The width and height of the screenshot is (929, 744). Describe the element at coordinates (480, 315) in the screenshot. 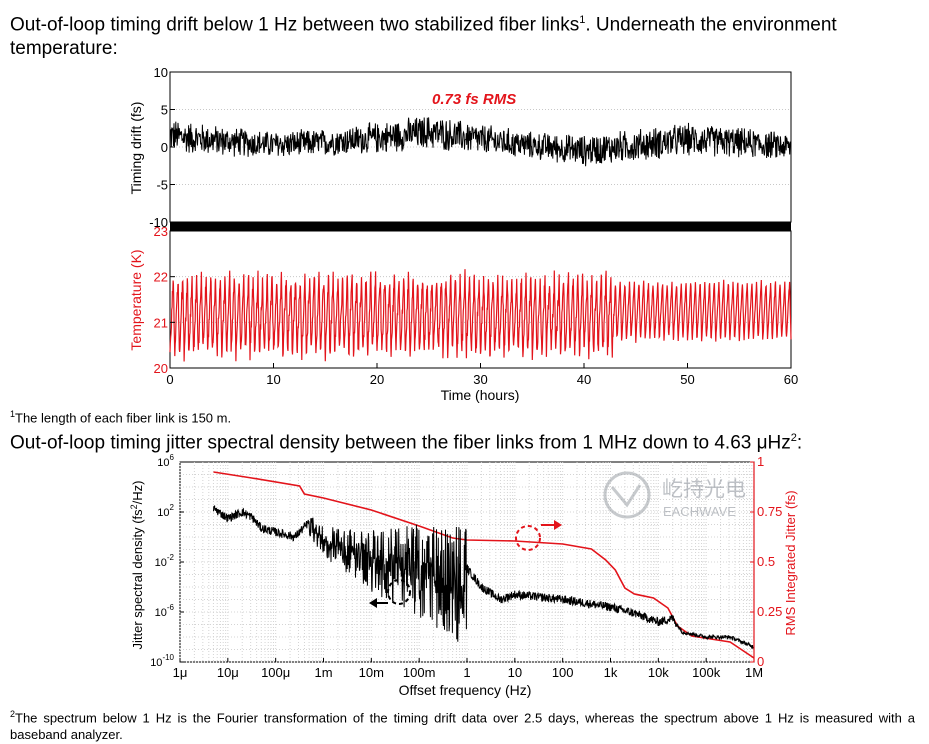

I see `temperature-trace` at that location.